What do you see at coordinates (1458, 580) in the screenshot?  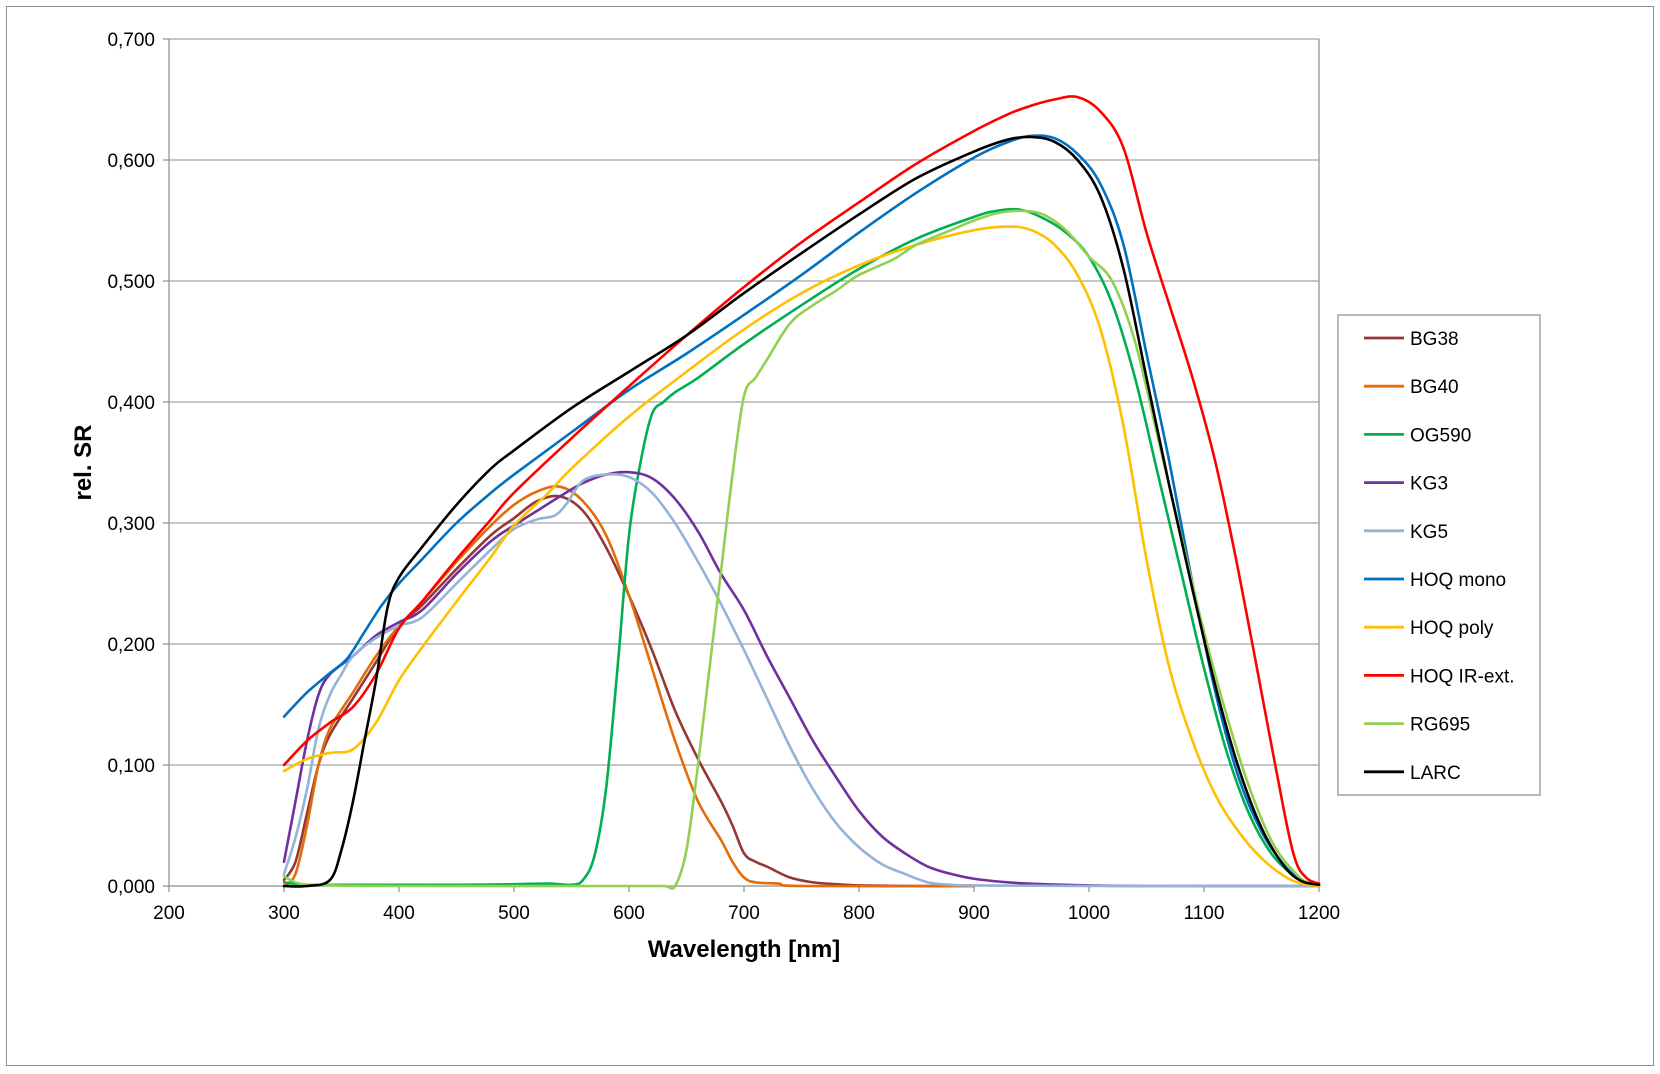 I see `legend-label-hoq-mono: HOQ mono` at bounding box center [1458, 580].